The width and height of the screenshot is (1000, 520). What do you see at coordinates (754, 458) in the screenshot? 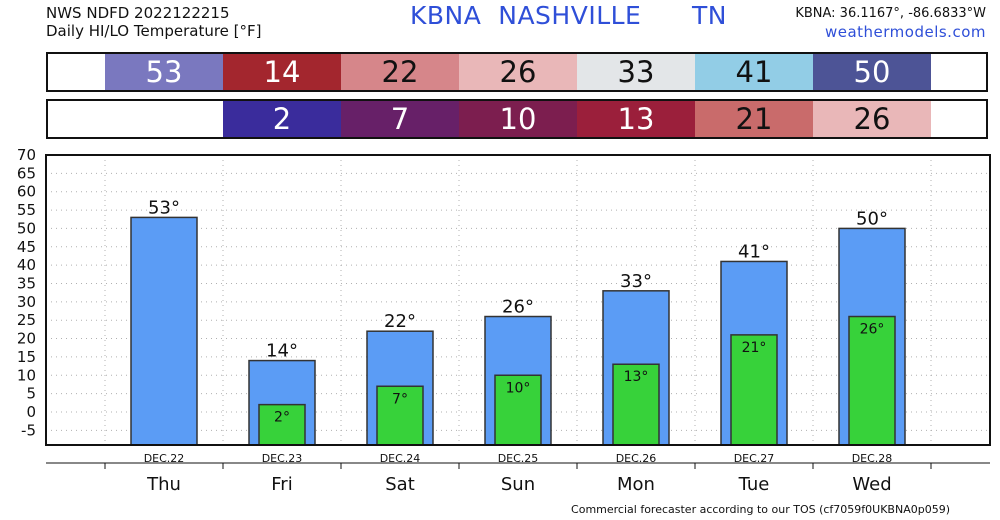
I see `date-label: DEC.27` at bounding box center [754, 458].